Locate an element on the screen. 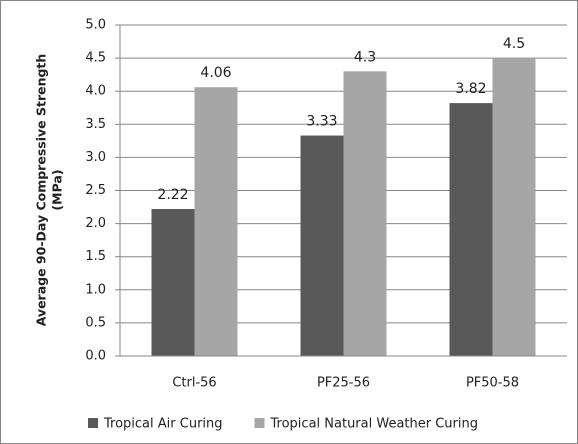  legend-label: Tropical Air Curing is located at coordinates (163, 424).